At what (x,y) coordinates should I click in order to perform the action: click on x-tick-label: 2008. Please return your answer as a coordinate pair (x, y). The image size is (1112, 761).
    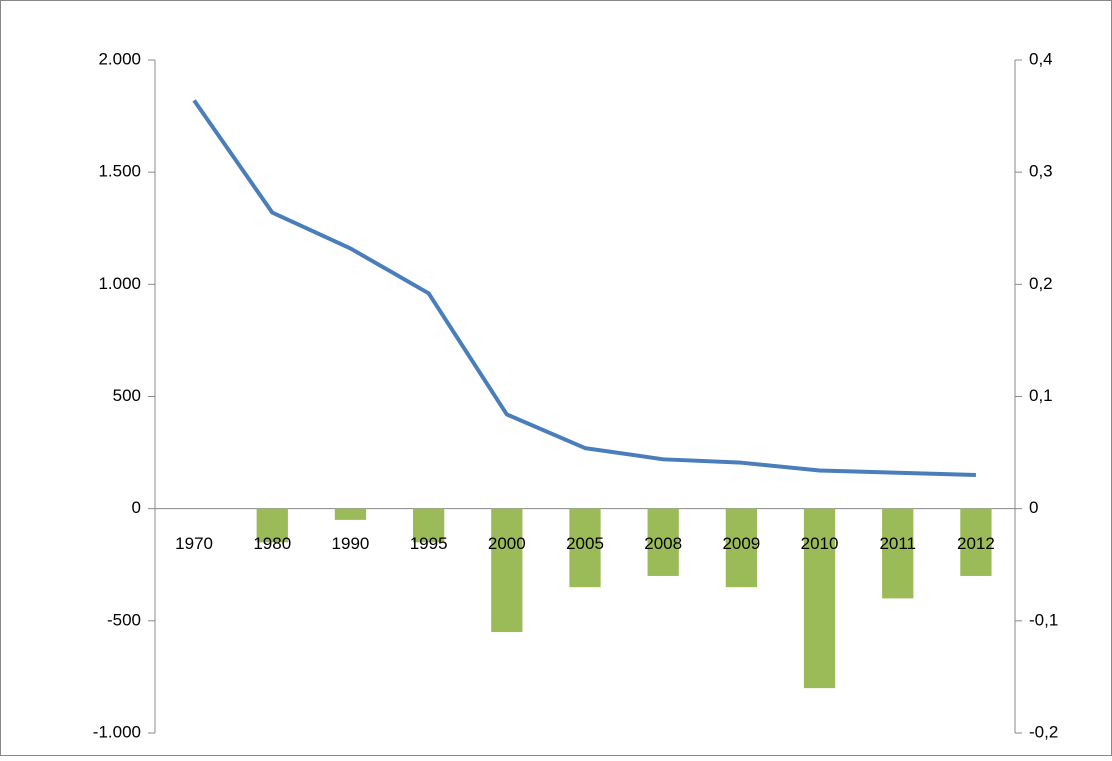
    Looking at the image, I should click on (663, 543).